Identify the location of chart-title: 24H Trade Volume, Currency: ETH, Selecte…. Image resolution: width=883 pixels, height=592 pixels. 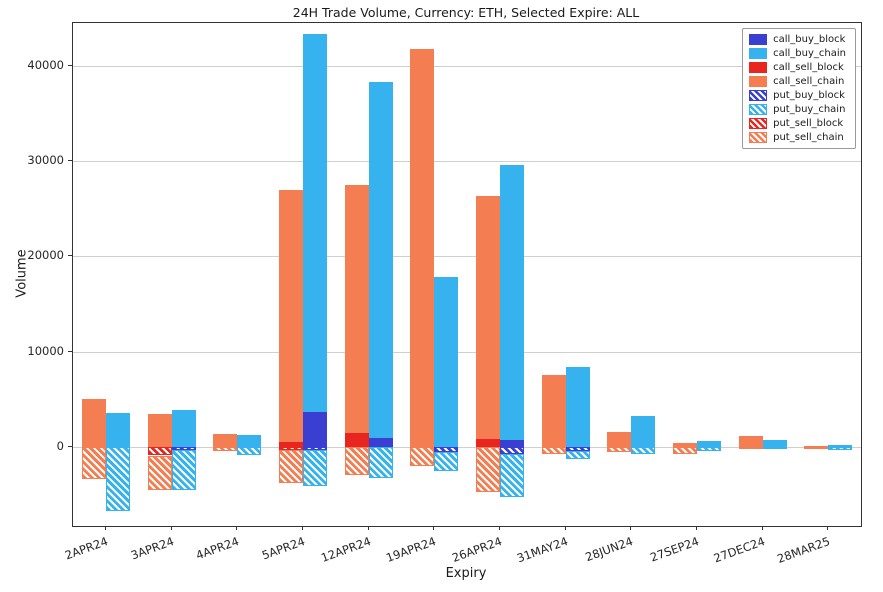
(466, 12).